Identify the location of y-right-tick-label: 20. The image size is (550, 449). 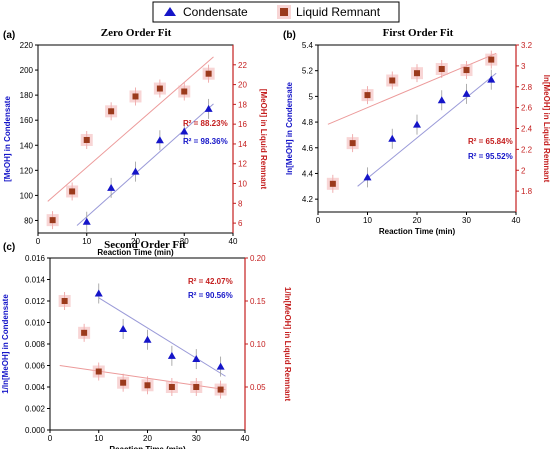
(242, 85).